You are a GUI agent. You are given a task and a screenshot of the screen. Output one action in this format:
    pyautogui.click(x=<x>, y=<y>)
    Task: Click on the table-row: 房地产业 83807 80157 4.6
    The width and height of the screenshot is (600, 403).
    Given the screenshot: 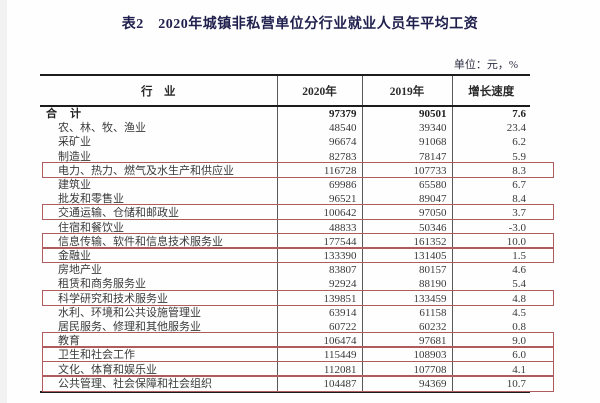 What is the action you would take?
    pyautogui.click(x=285, y=270)
    